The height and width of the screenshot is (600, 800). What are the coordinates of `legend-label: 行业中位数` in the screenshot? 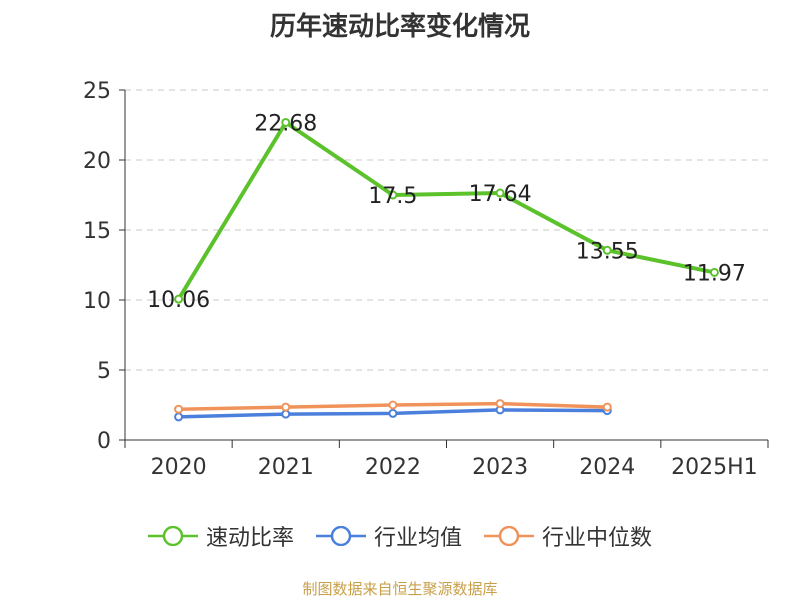 It's located at (597, 538).